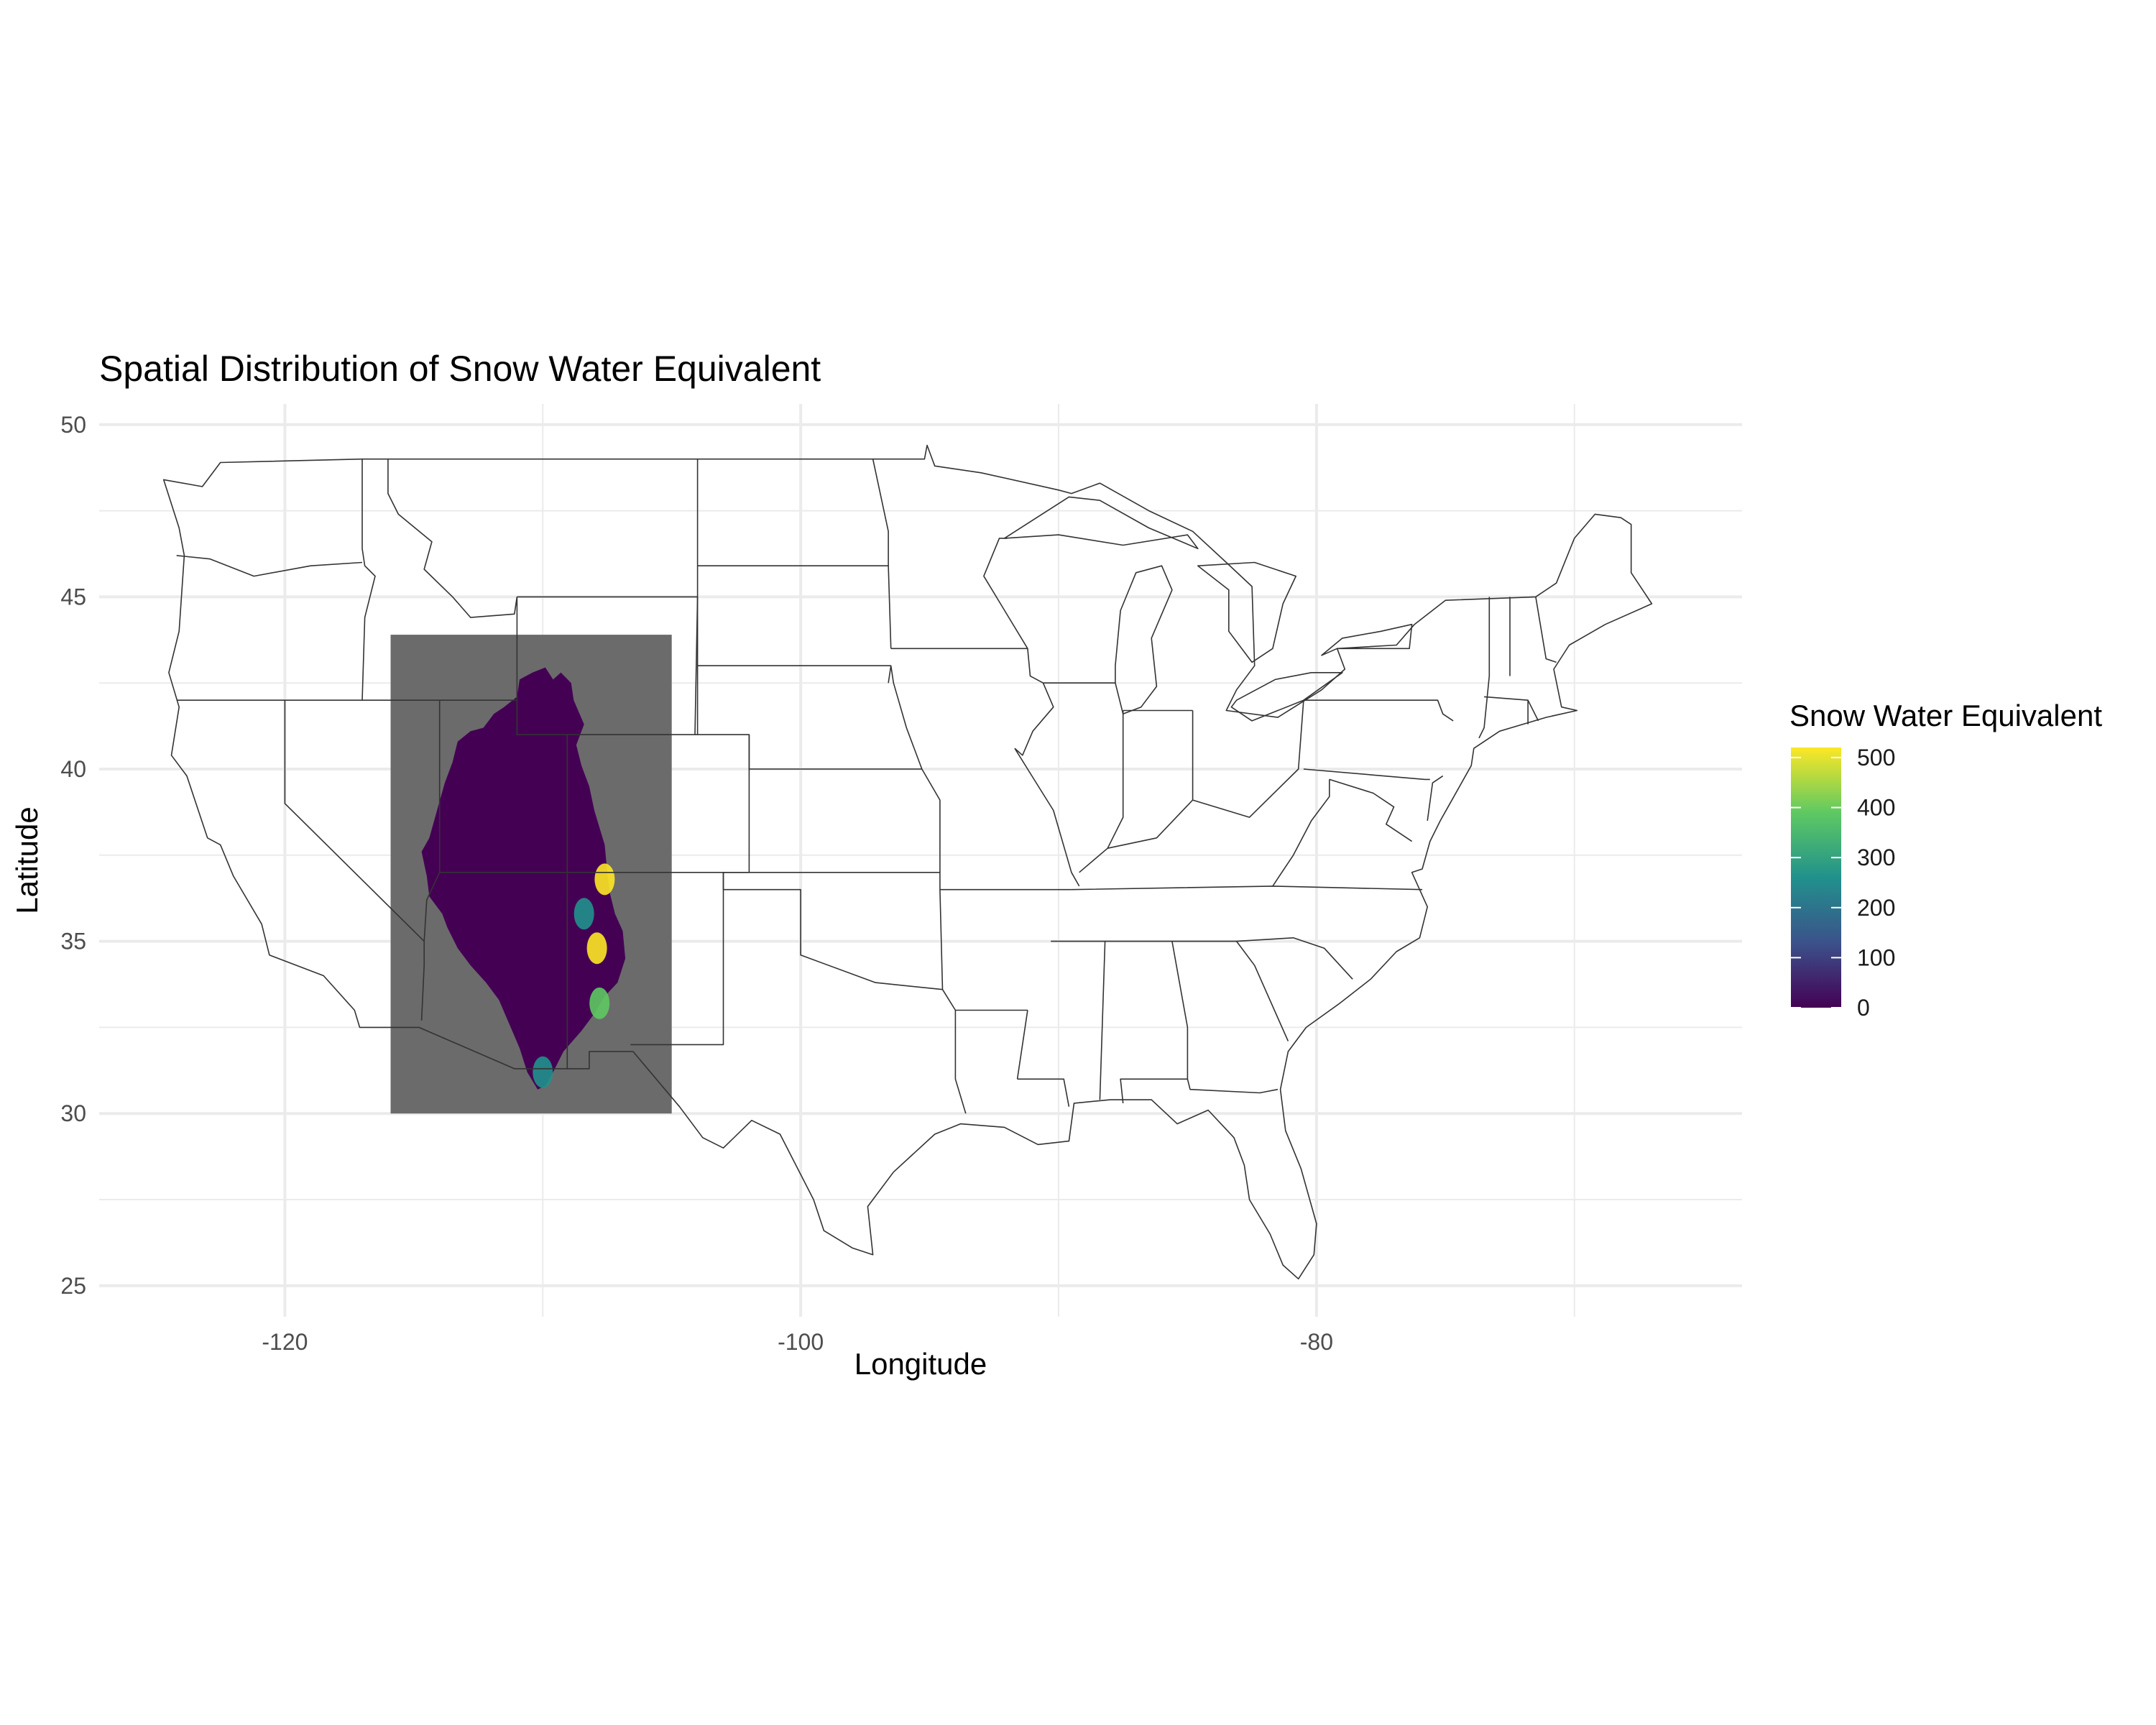 The image size is (2156, 1725). Describe the element at coordinates (921, 1364) in the screenshot. I see `x-axis-title: Longitude` at that location.